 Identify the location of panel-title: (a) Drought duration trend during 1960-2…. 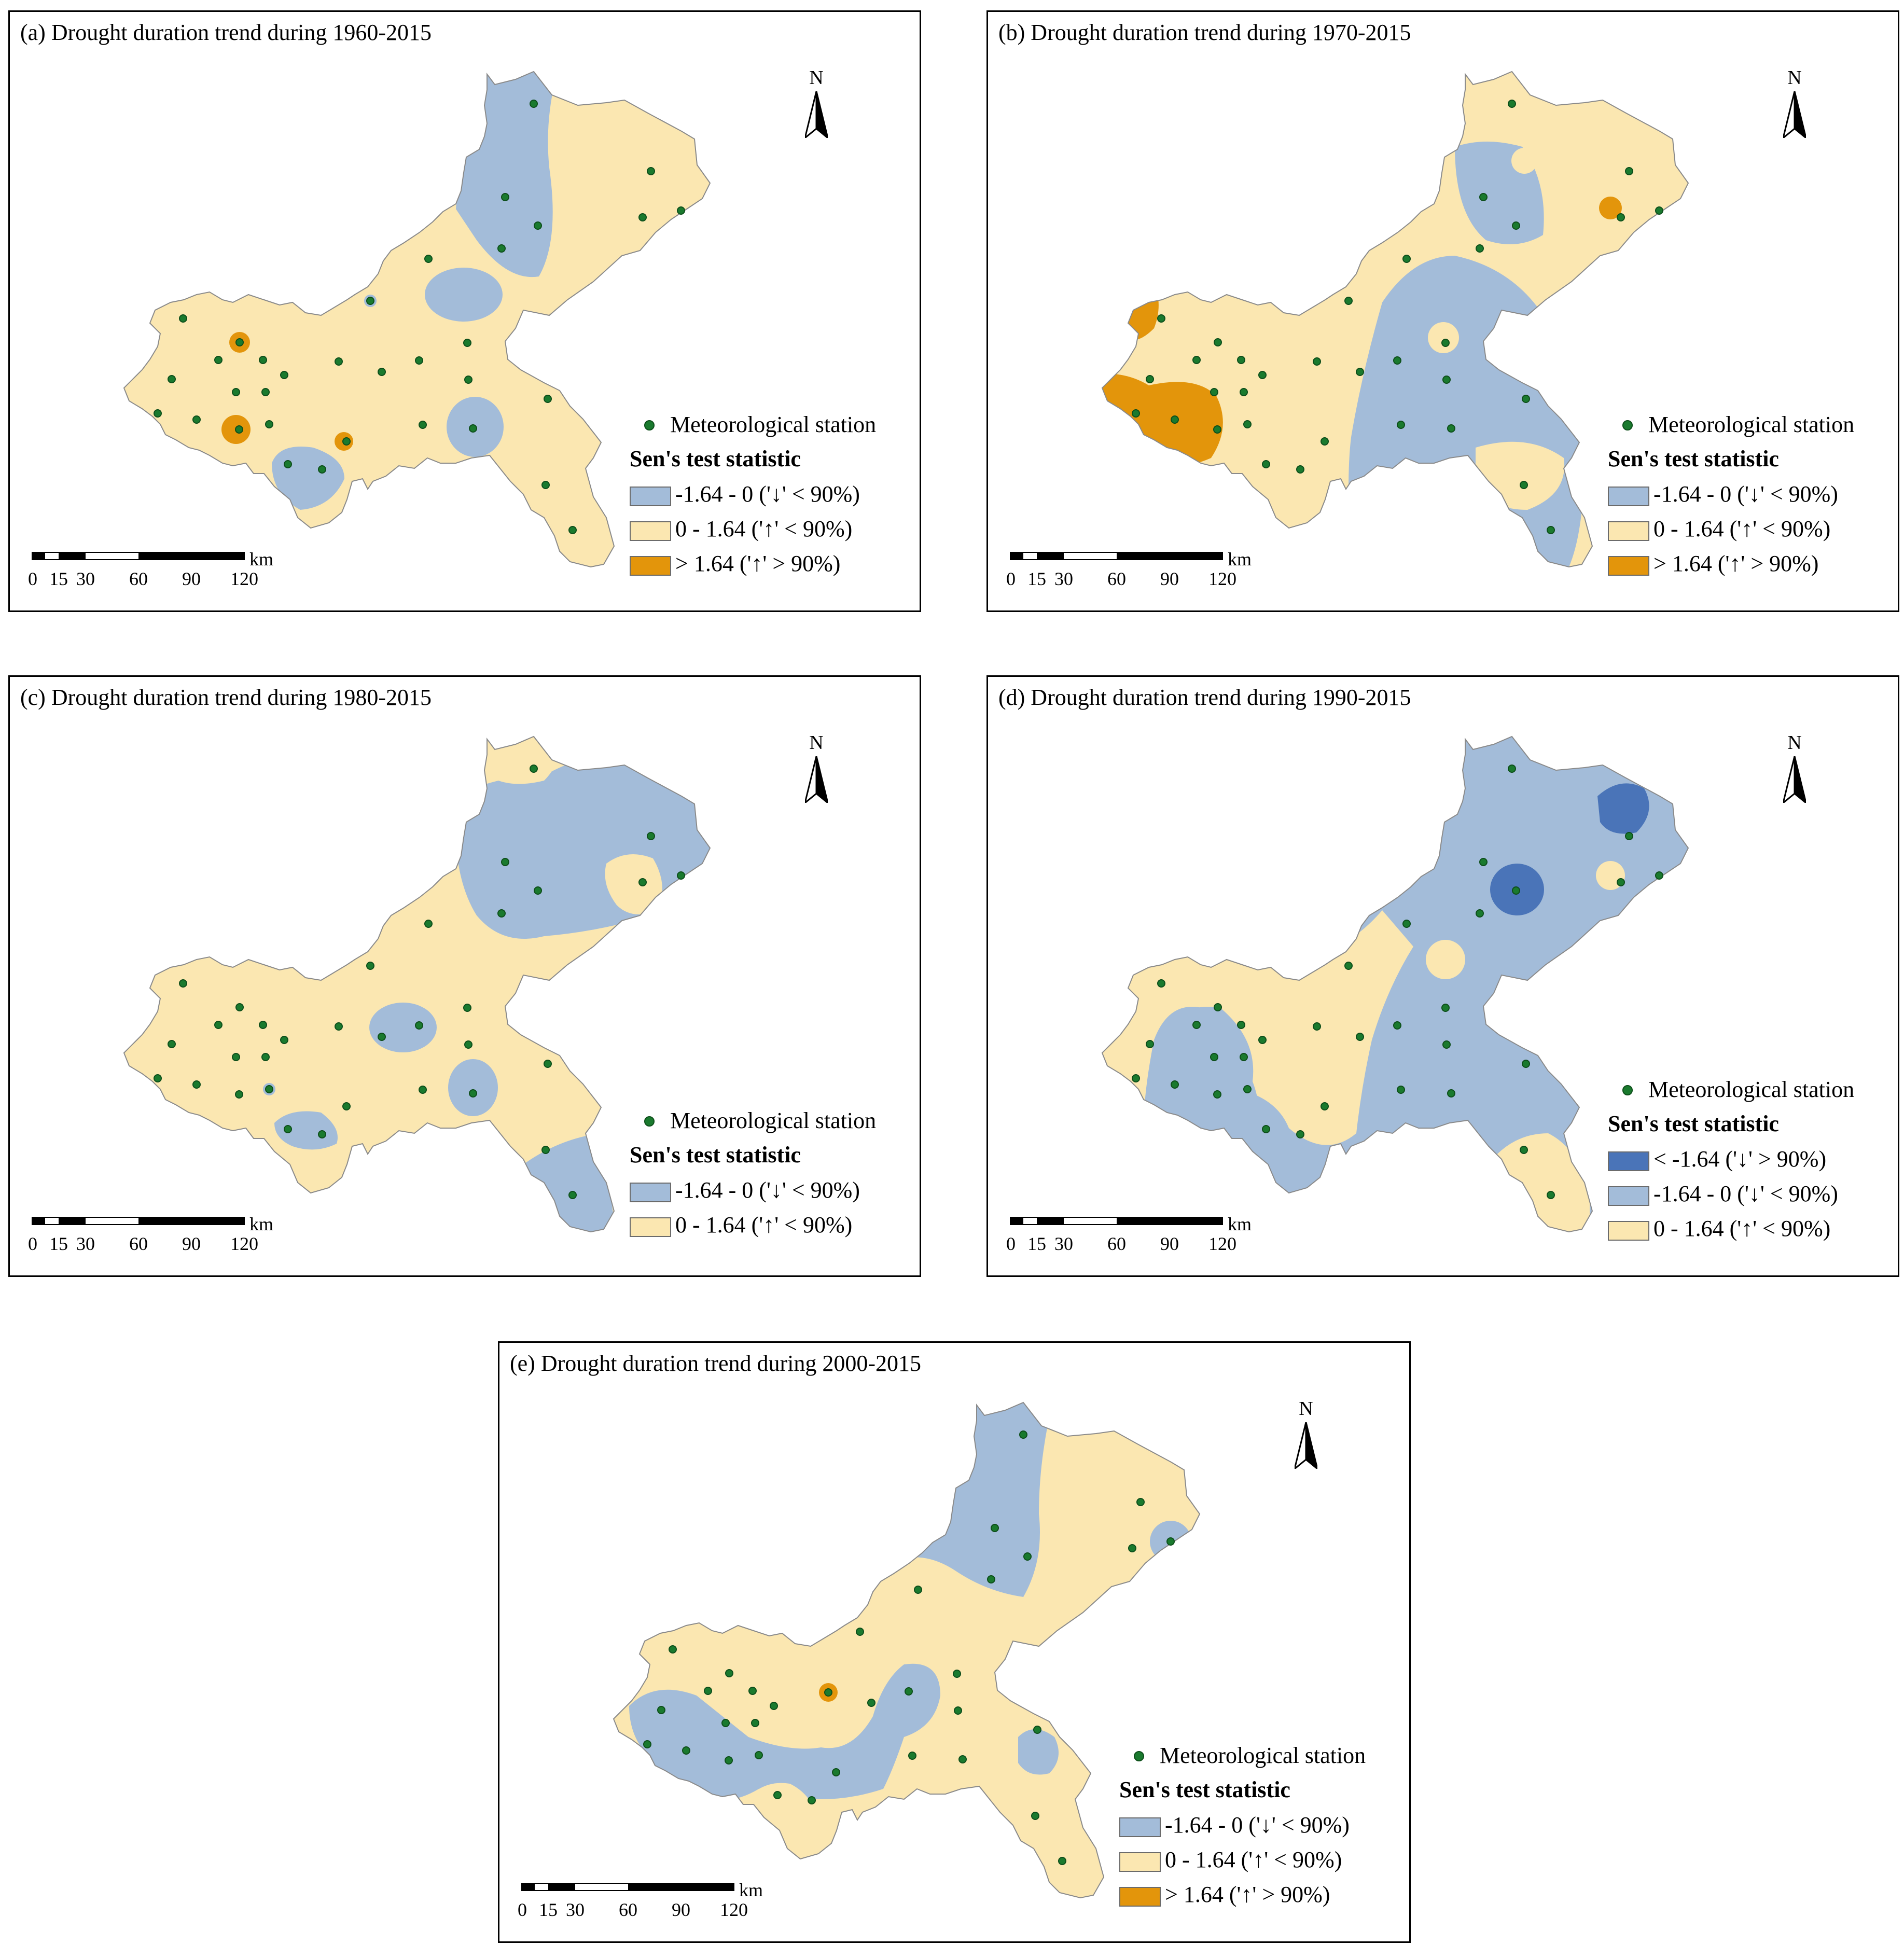
(226, 32).